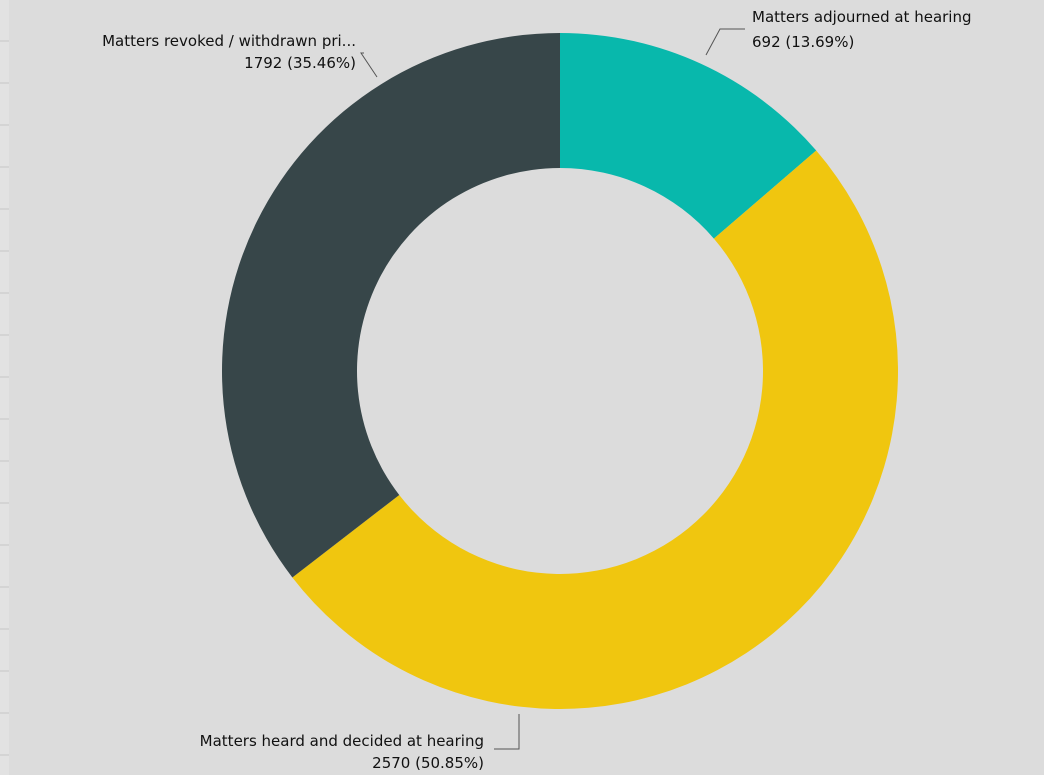  Describe the element at coordinates (862, 17) in the screenshot. I see `slice-label-0: Matters adjourned at hearing` at that location.